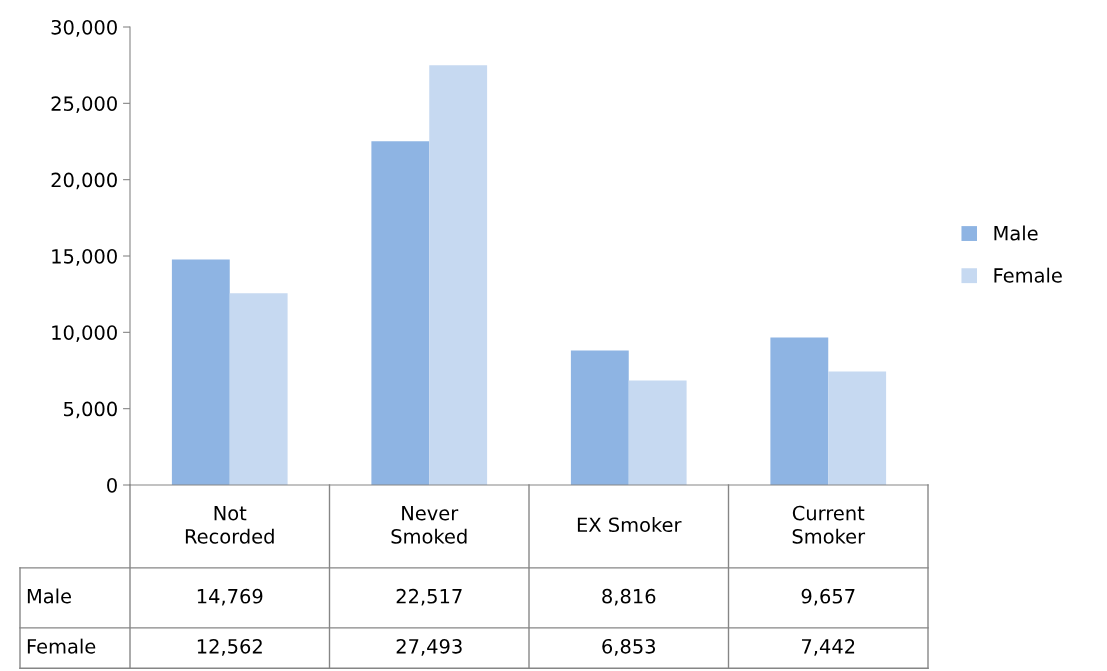 The width and height of the screenshot is (1107, 671). What do you see at coordinates (49, 596) in the screenshot?
I see `text: Male` at bounding box center [49, 596].